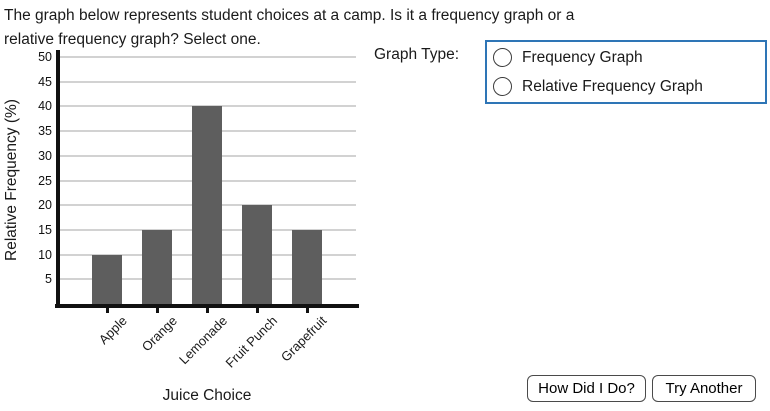  Describe the element at coordinates (157, 266) in the screenshot. I see `bar-orange` at that location.